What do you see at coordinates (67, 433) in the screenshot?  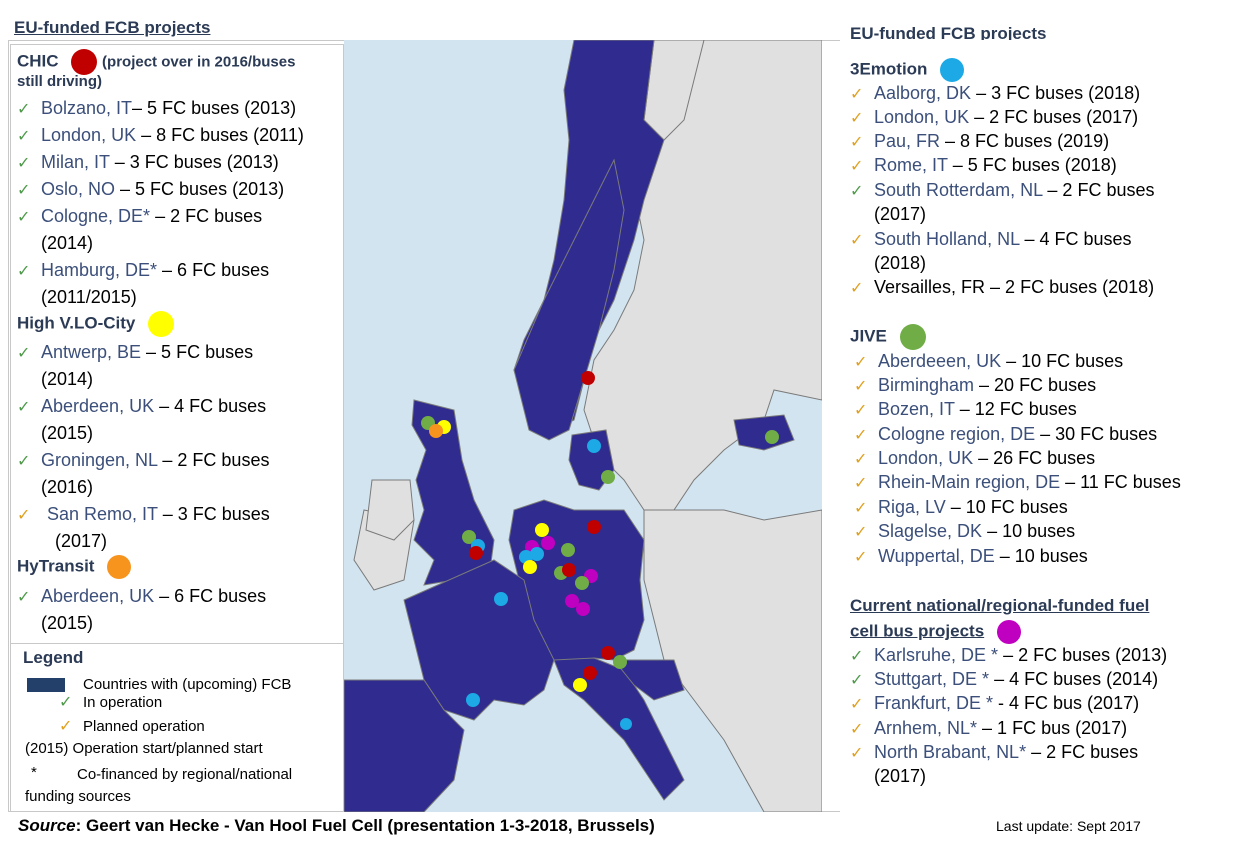 I see `list-item-continuation: (2015)` at bounding box center [67, 433].